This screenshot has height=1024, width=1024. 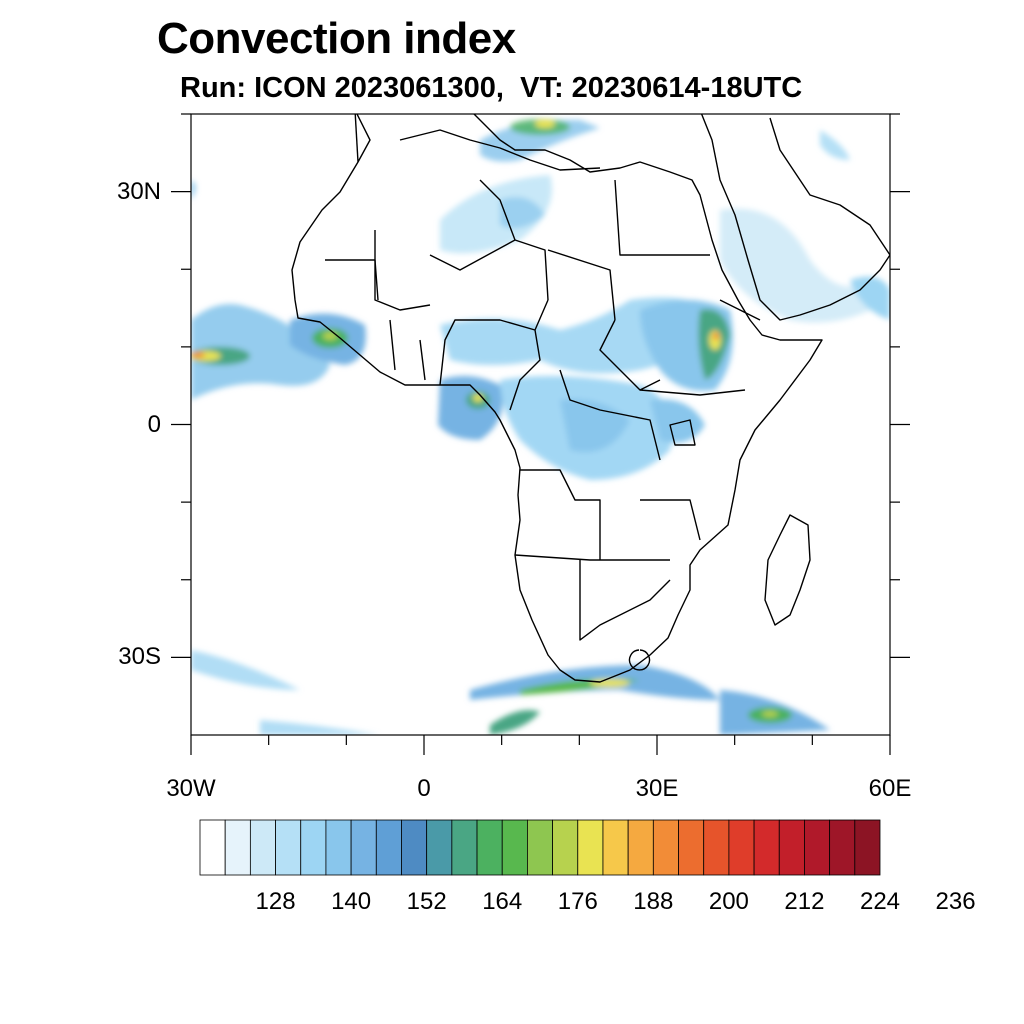 What do you see at coordinates (424, 788) in the screenshot?
I see `x-tick-label: 0` at bounding box center [424, 788].